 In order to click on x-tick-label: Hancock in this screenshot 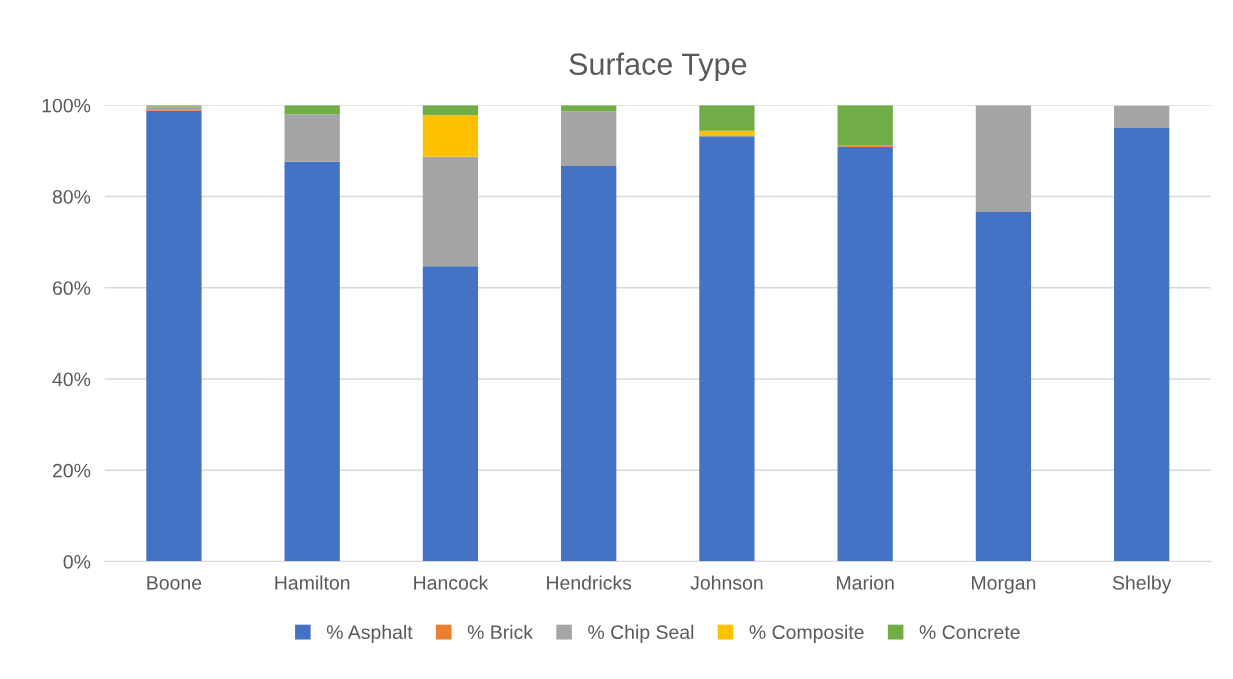, I will do `click(451, 582)`.